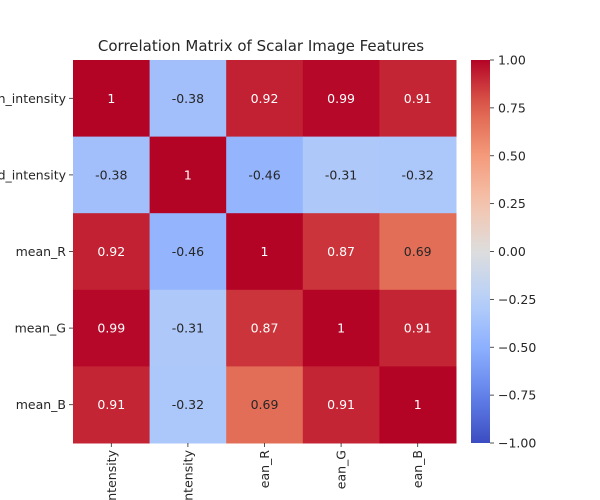 The height and width of the screenshot is (500, 600). What do you see at coordinates (40, 328) in the screenshot?
I see `row-tick-label: mean_G` at bounding box center [40, 328].